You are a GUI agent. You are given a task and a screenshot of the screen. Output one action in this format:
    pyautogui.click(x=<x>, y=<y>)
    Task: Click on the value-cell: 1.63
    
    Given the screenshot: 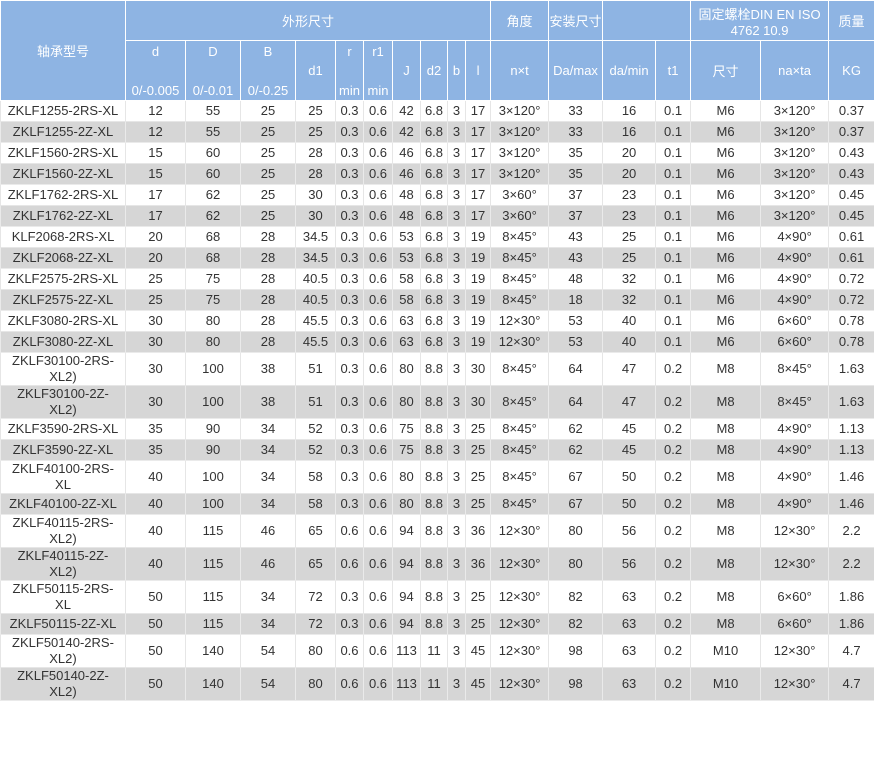 What is the action you would take?
    pyautogui.click(x=851, y=402)
    